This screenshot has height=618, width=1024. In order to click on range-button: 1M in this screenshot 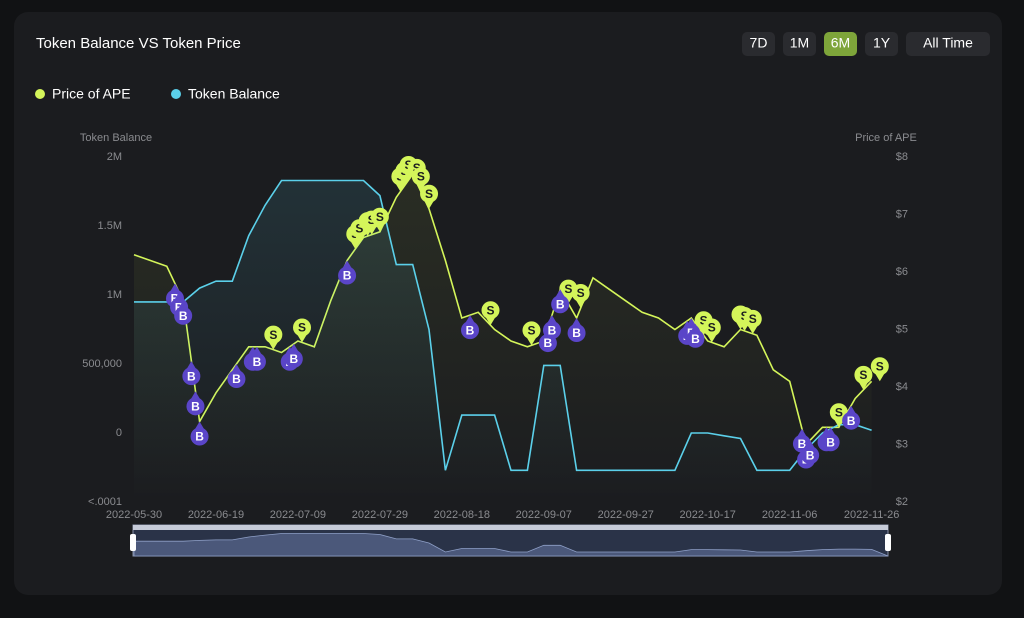, I will do `click(799, 44)`.